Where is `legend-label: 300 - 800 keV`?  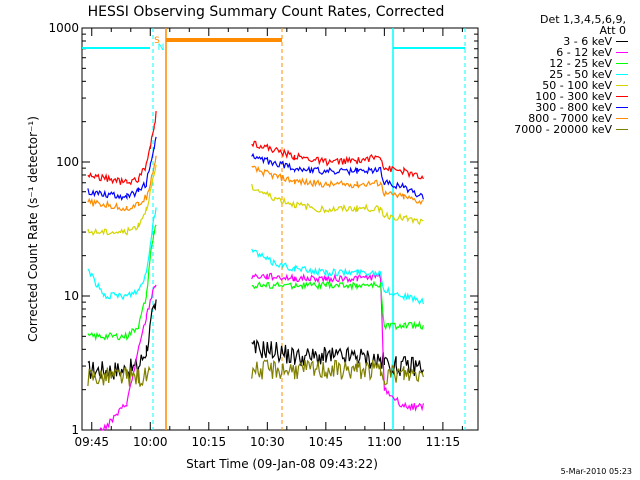
legend-label: 300 - 800 keV is located at coordinates (573, 107).